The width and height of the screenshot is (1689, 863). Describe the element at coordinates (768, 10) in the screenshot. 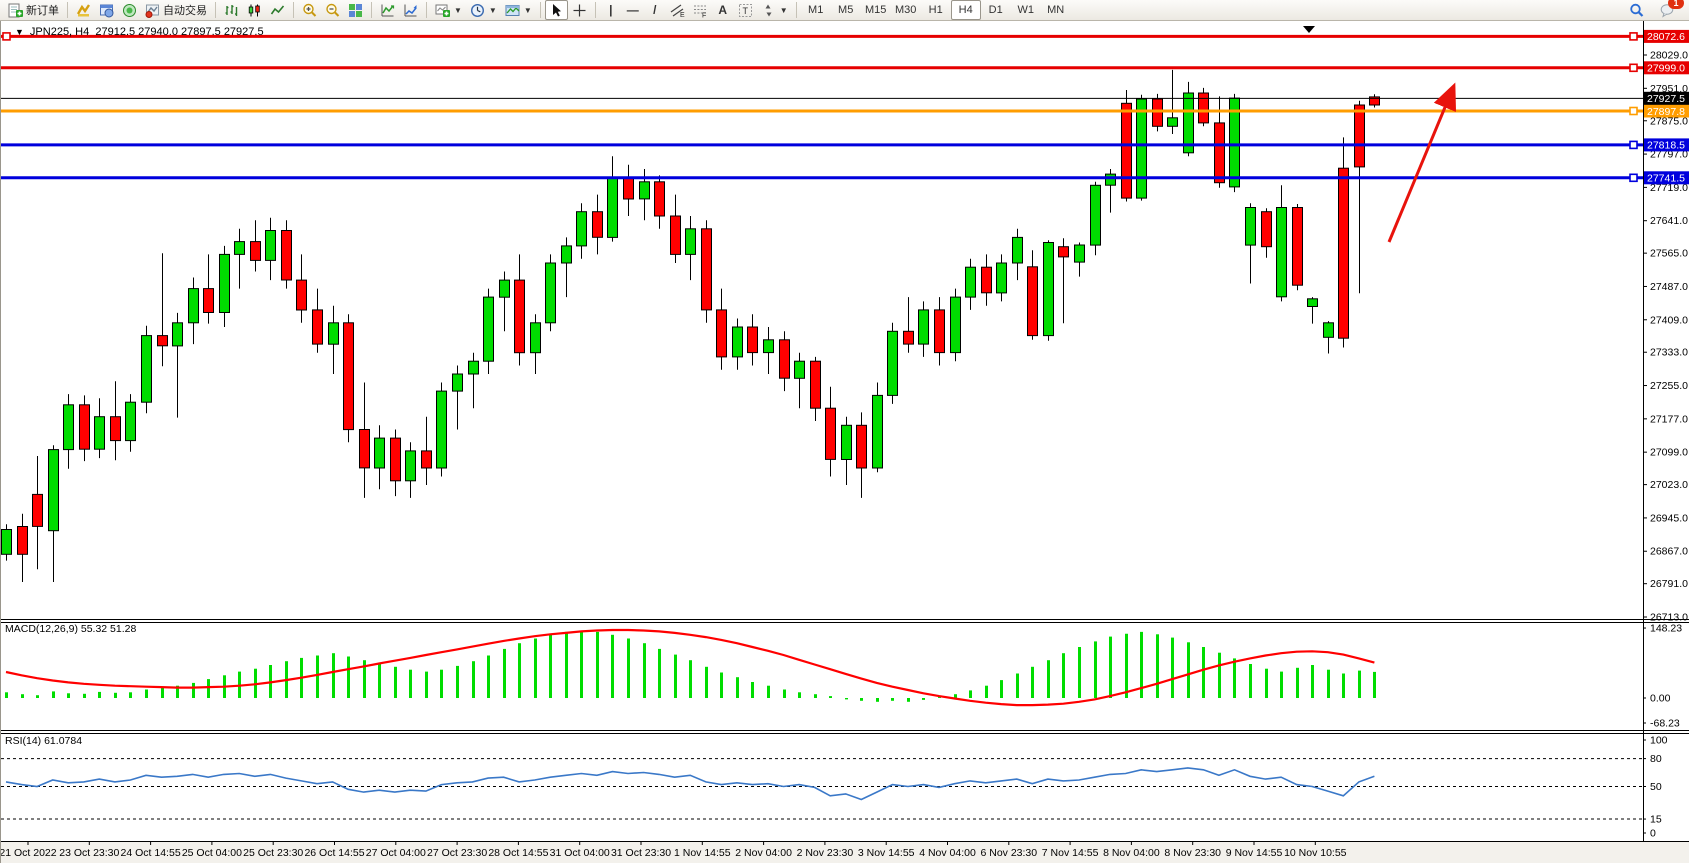

I see `arrows-icon` at that location.